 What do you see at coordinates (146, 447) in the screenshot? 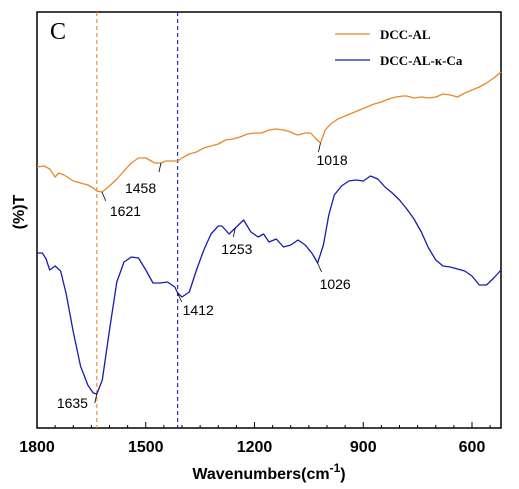
I see `x-tick-label-1500: 1500` at bounding box center [146, 447].